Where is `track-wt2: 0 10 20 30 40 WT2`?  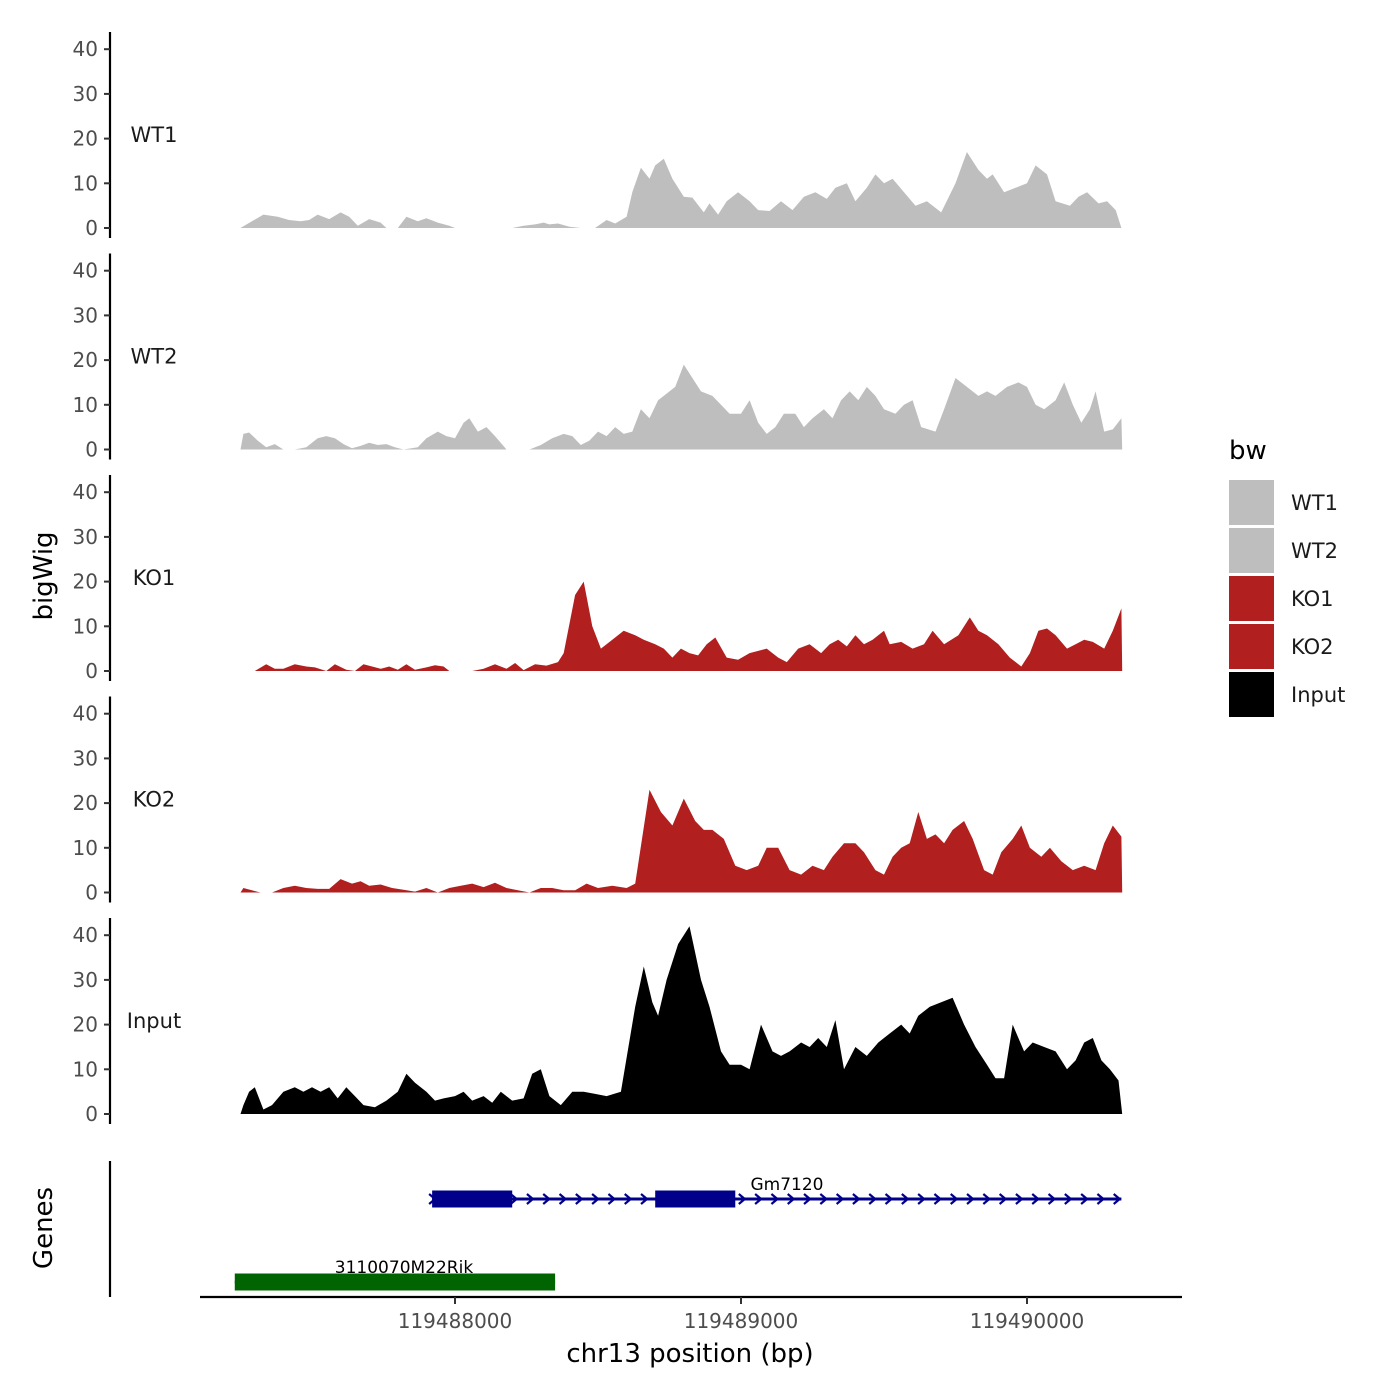 track-wt2: 0 10 20 30 40 WT2 is located at coordinates (598, 357).